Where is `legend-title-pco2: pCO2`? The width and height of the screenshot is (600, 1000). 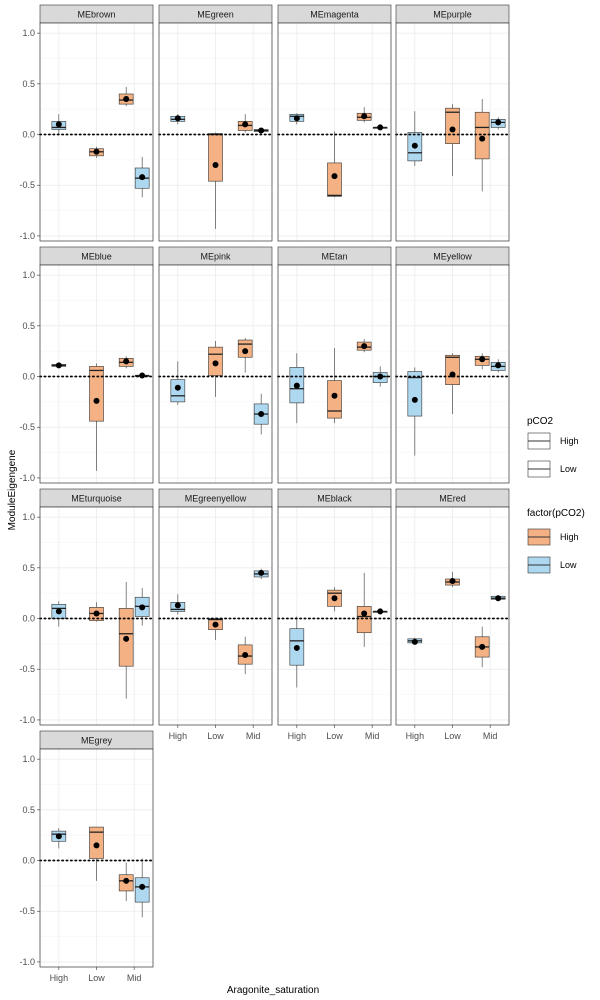 legend-title-pco2: pCO2 is located at coordinates (540, 421).